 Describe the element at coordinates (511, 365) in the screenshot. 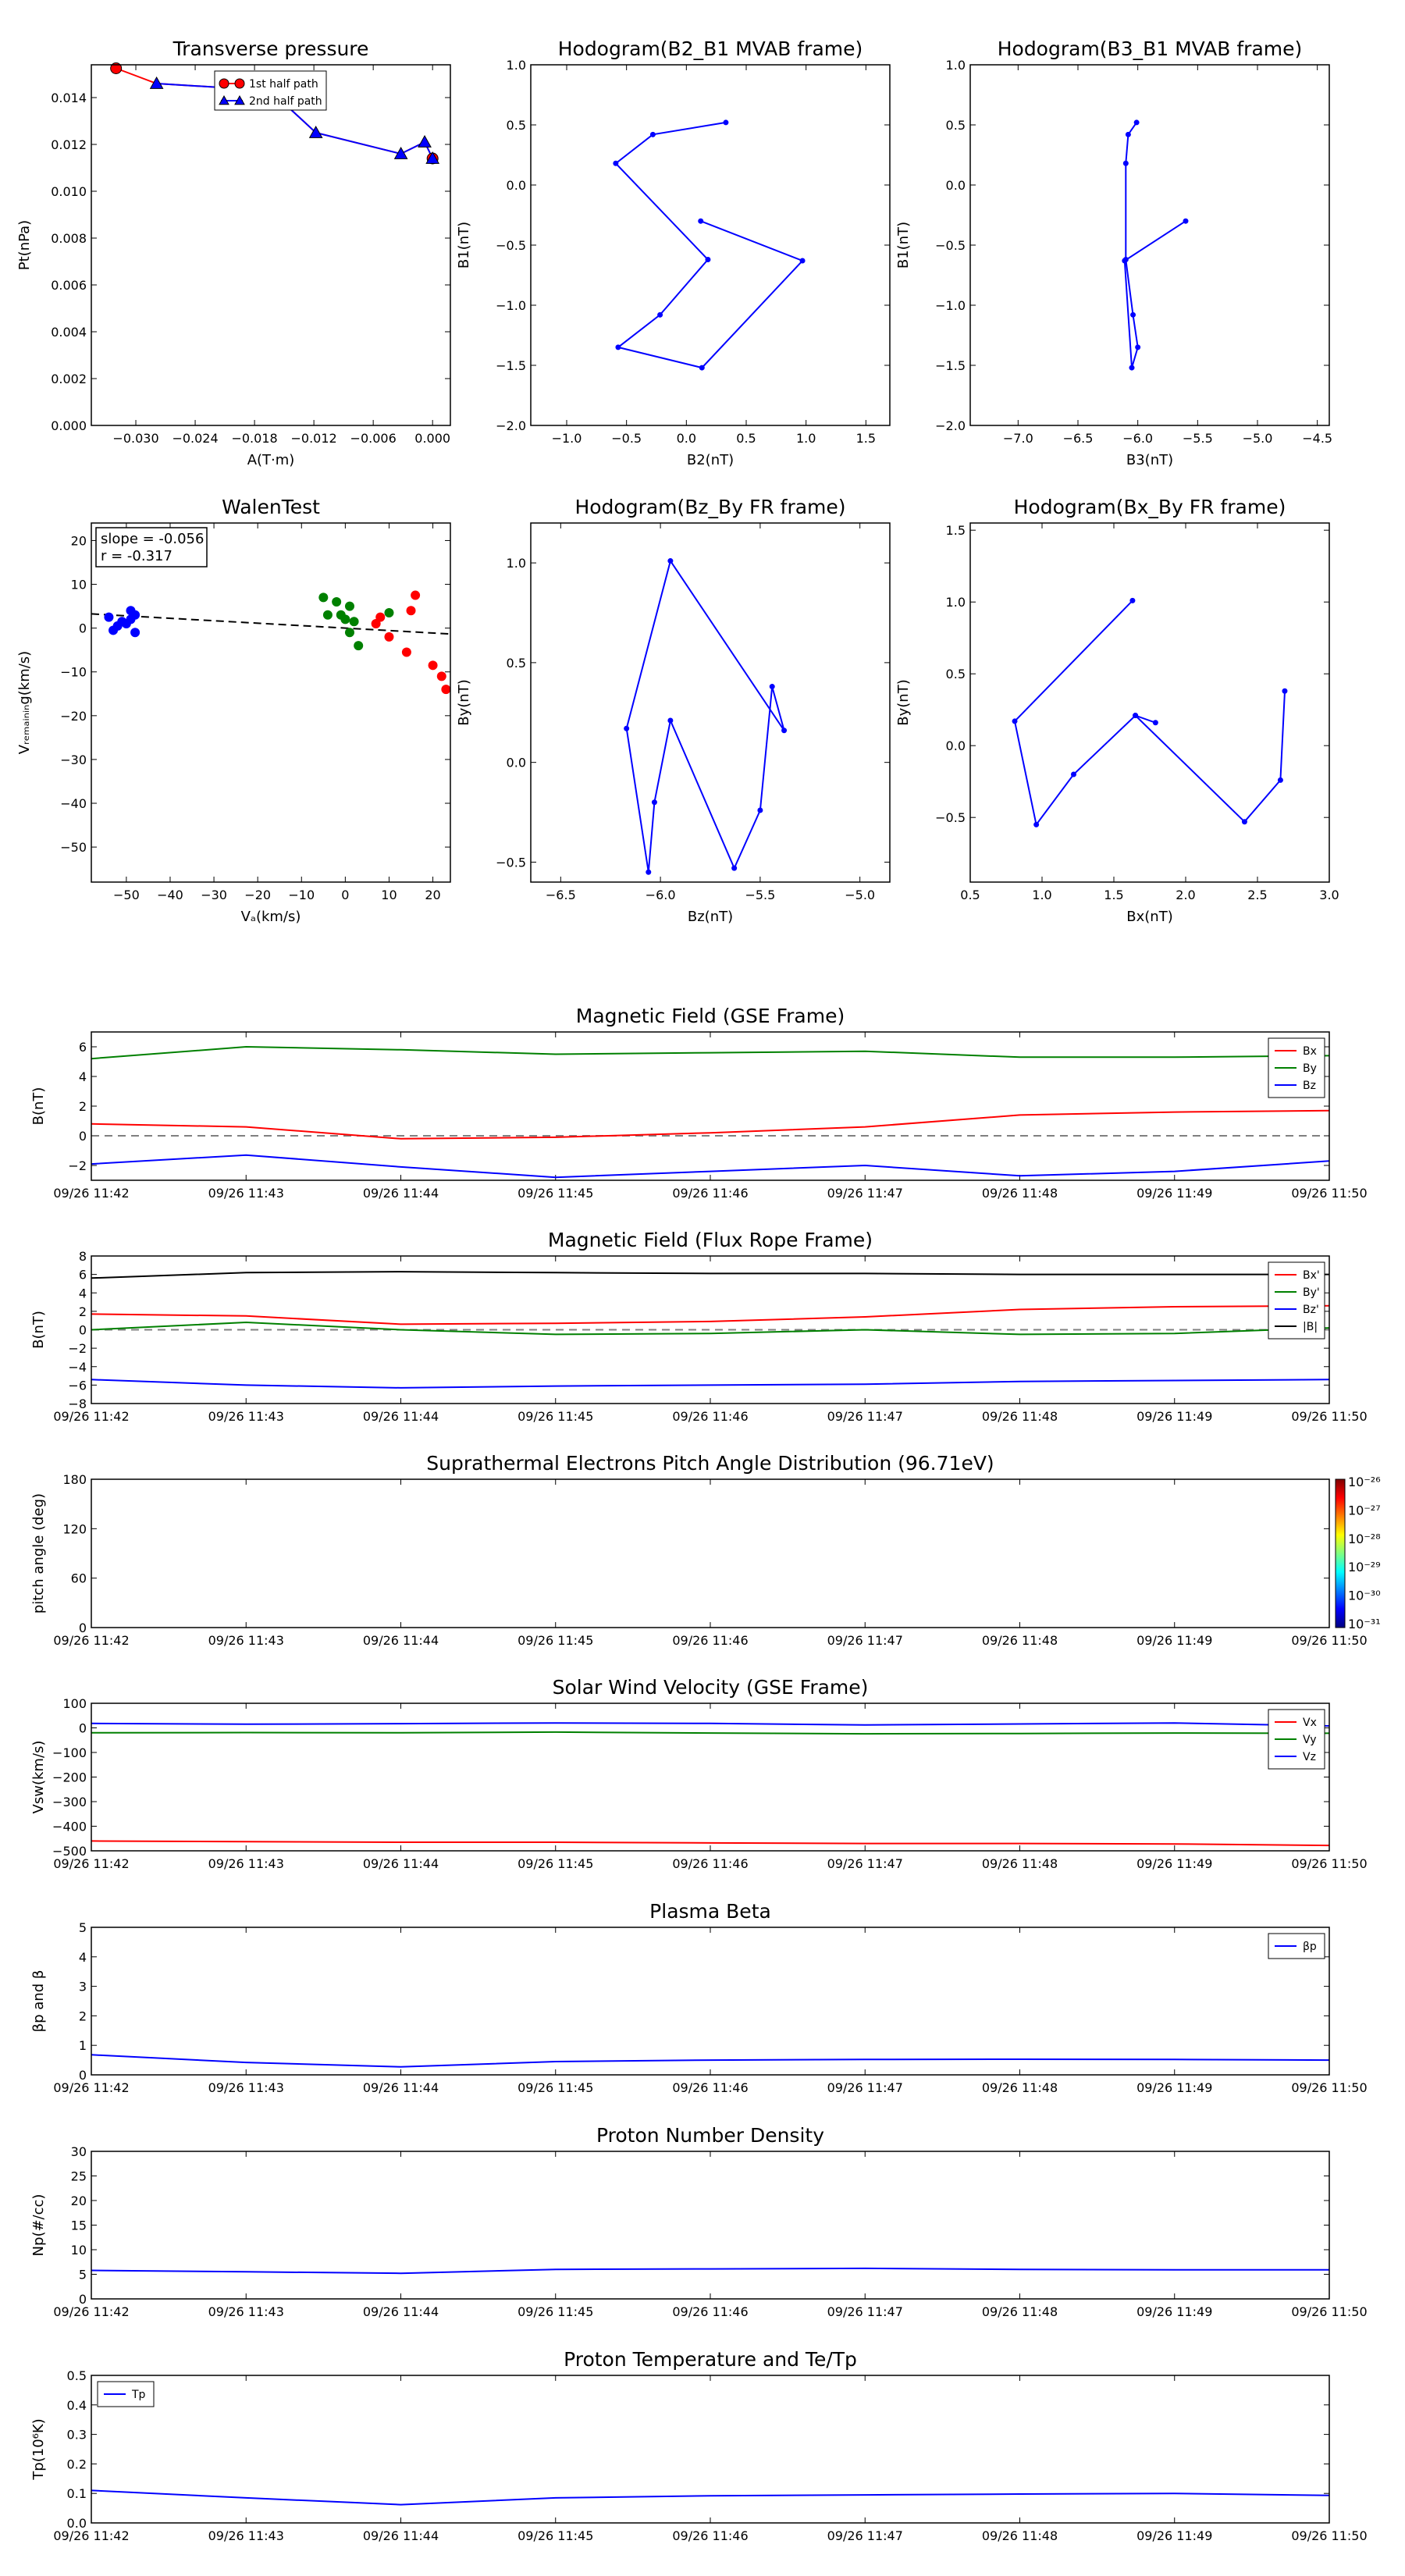

I see `y-tick-label: −1.5` at that location.